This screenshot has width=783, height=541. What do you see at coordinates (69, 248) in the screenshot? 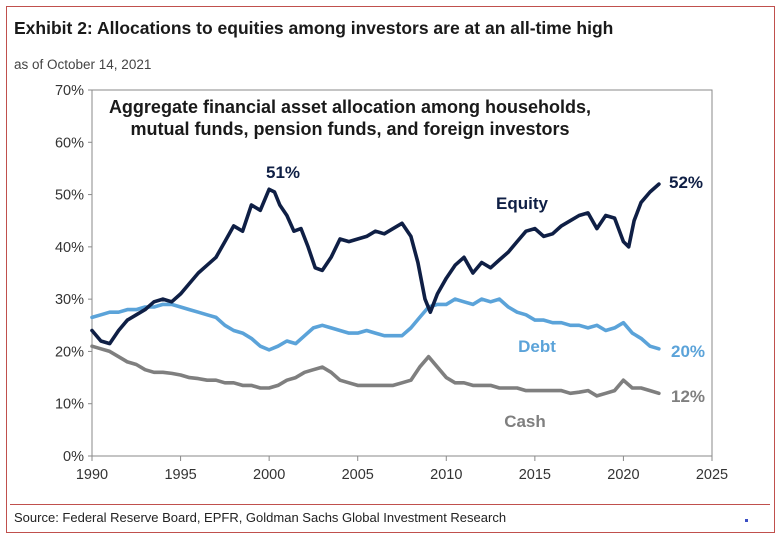
I see `y-tick-label: 40%` at bounding box center [69, 248].